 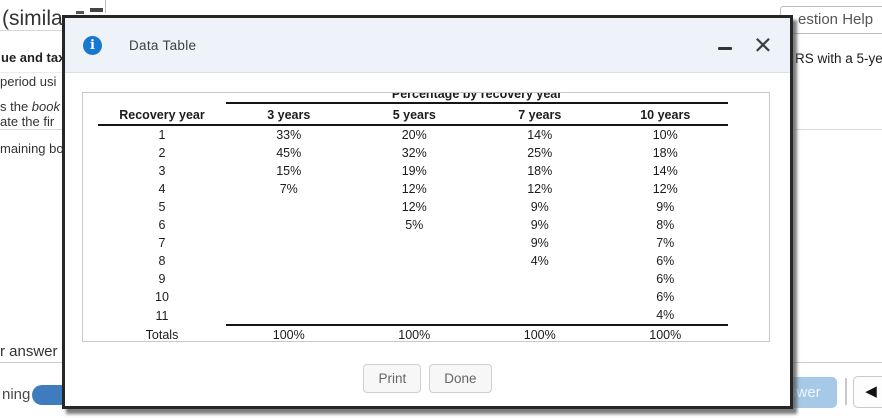 What do you see at coordinates (92, 45) in the screenshot?
I see `info-icon: i` at bounding box center [92, 45].